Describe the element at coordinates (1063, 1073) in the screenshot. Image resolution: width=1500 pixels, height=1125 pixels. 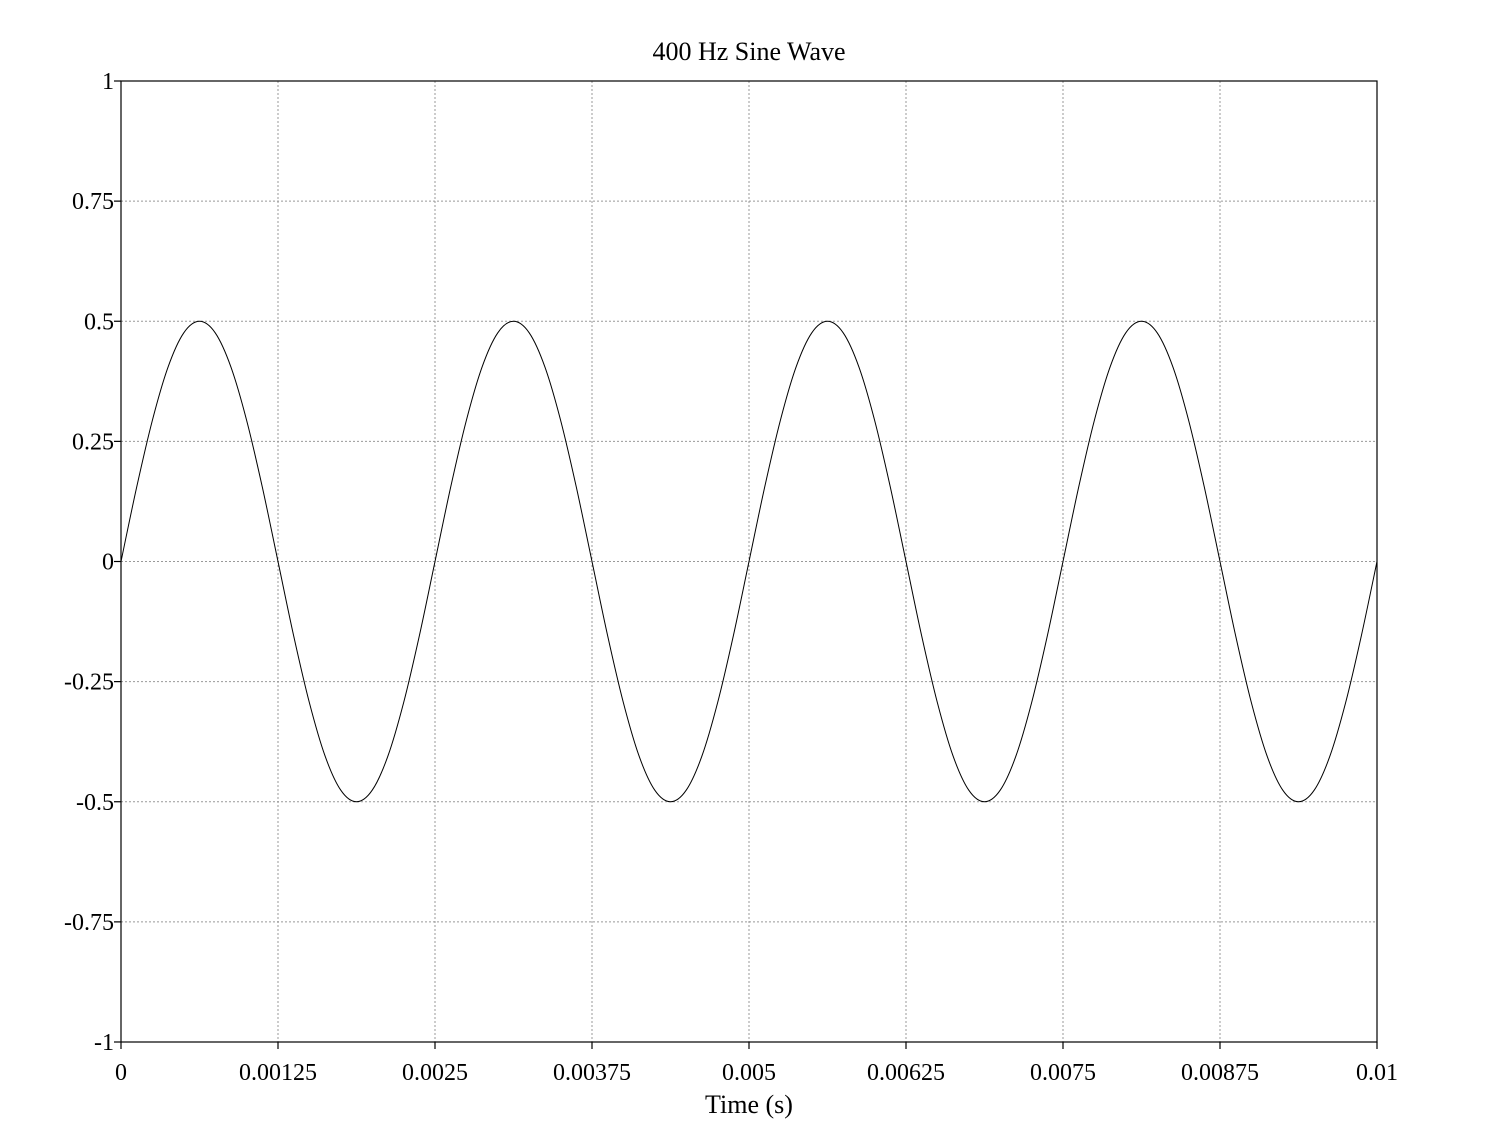
I see `x-tick-label: 0.0075` at that location.